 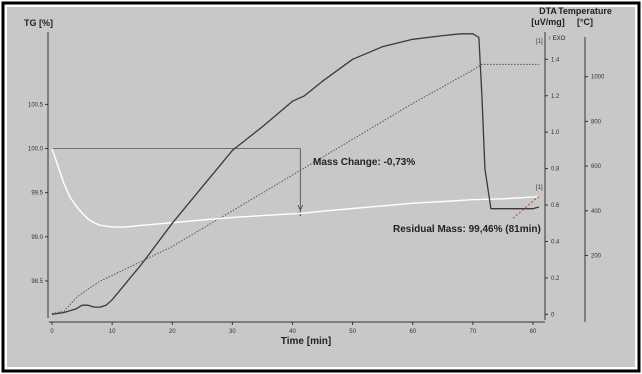 I want to click on dta-tick-label: 1.0, so click(x=555, y=133).